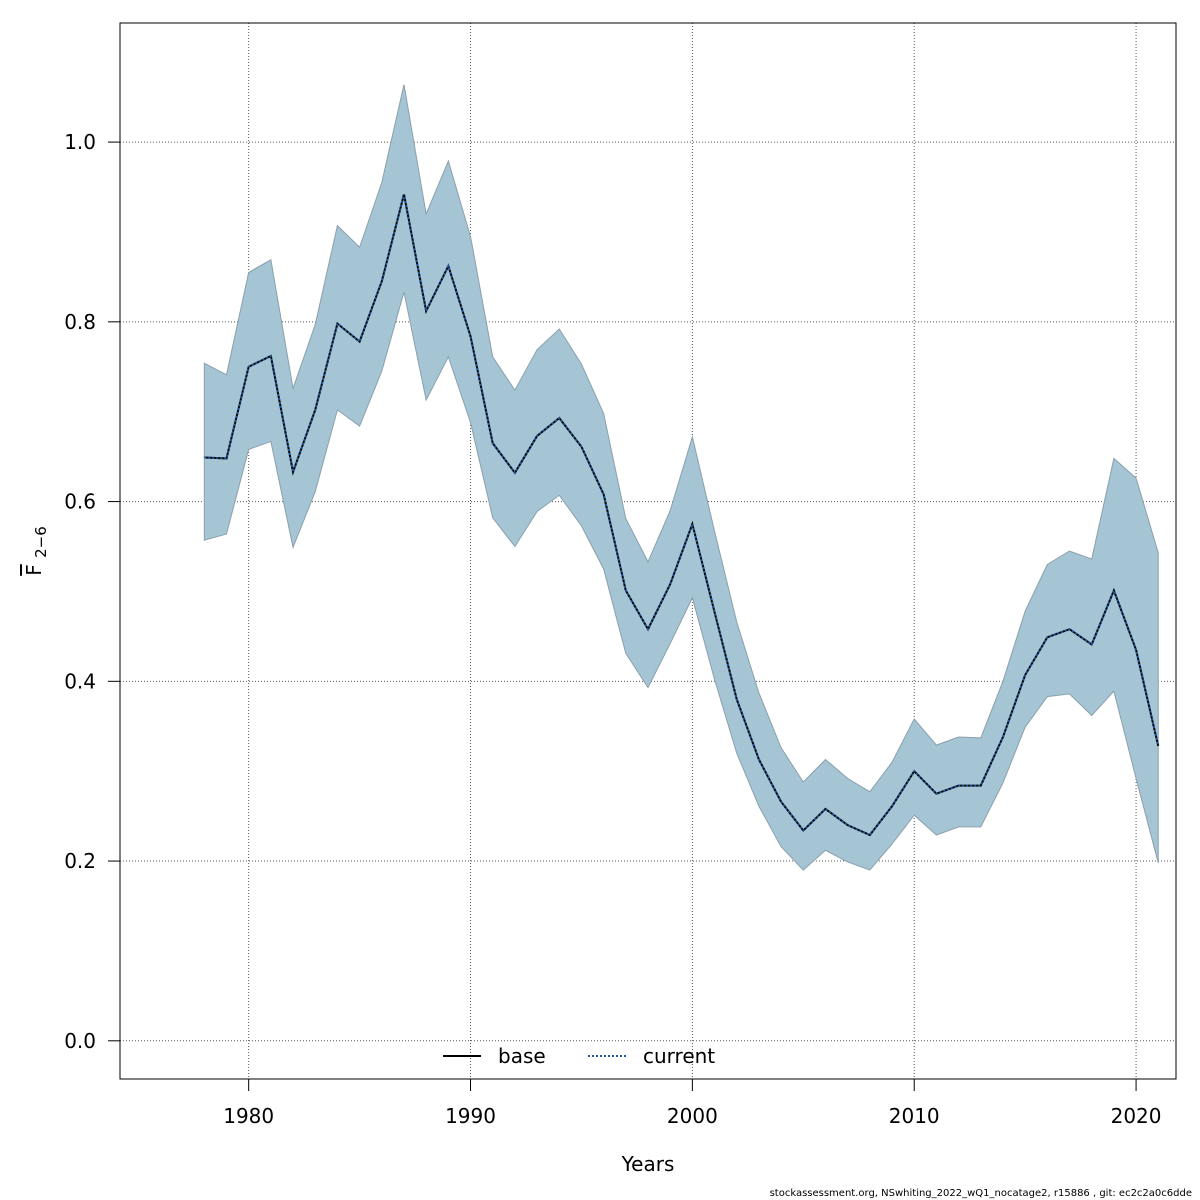  Describe the element at coordinates (80, 142) in the screenshot. I see `y-tick-label: 1.0` at that location.